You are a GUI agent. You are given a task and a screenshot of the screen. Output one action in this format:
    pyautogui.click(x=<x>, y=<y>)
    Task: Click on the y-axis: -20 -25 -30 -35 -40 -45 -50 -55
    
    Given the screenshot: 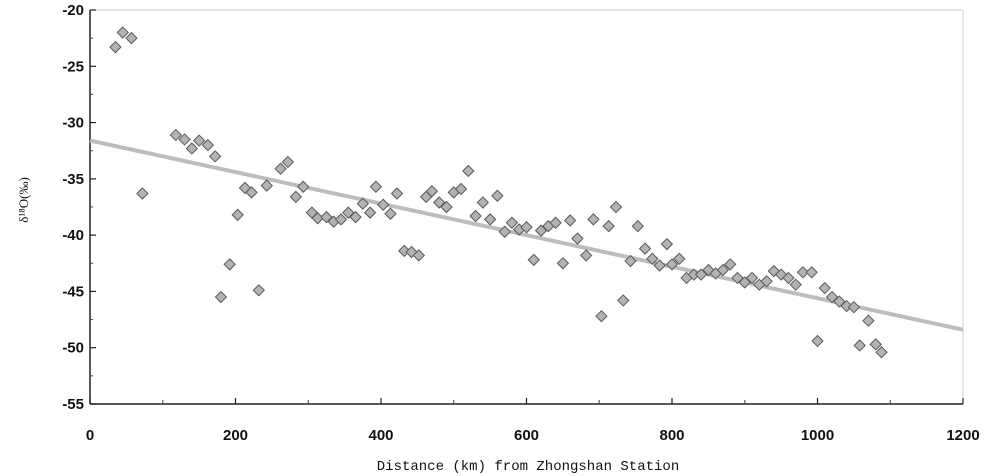 What is the action you would take?
    pyautogui.click(x=79, y=207)
    